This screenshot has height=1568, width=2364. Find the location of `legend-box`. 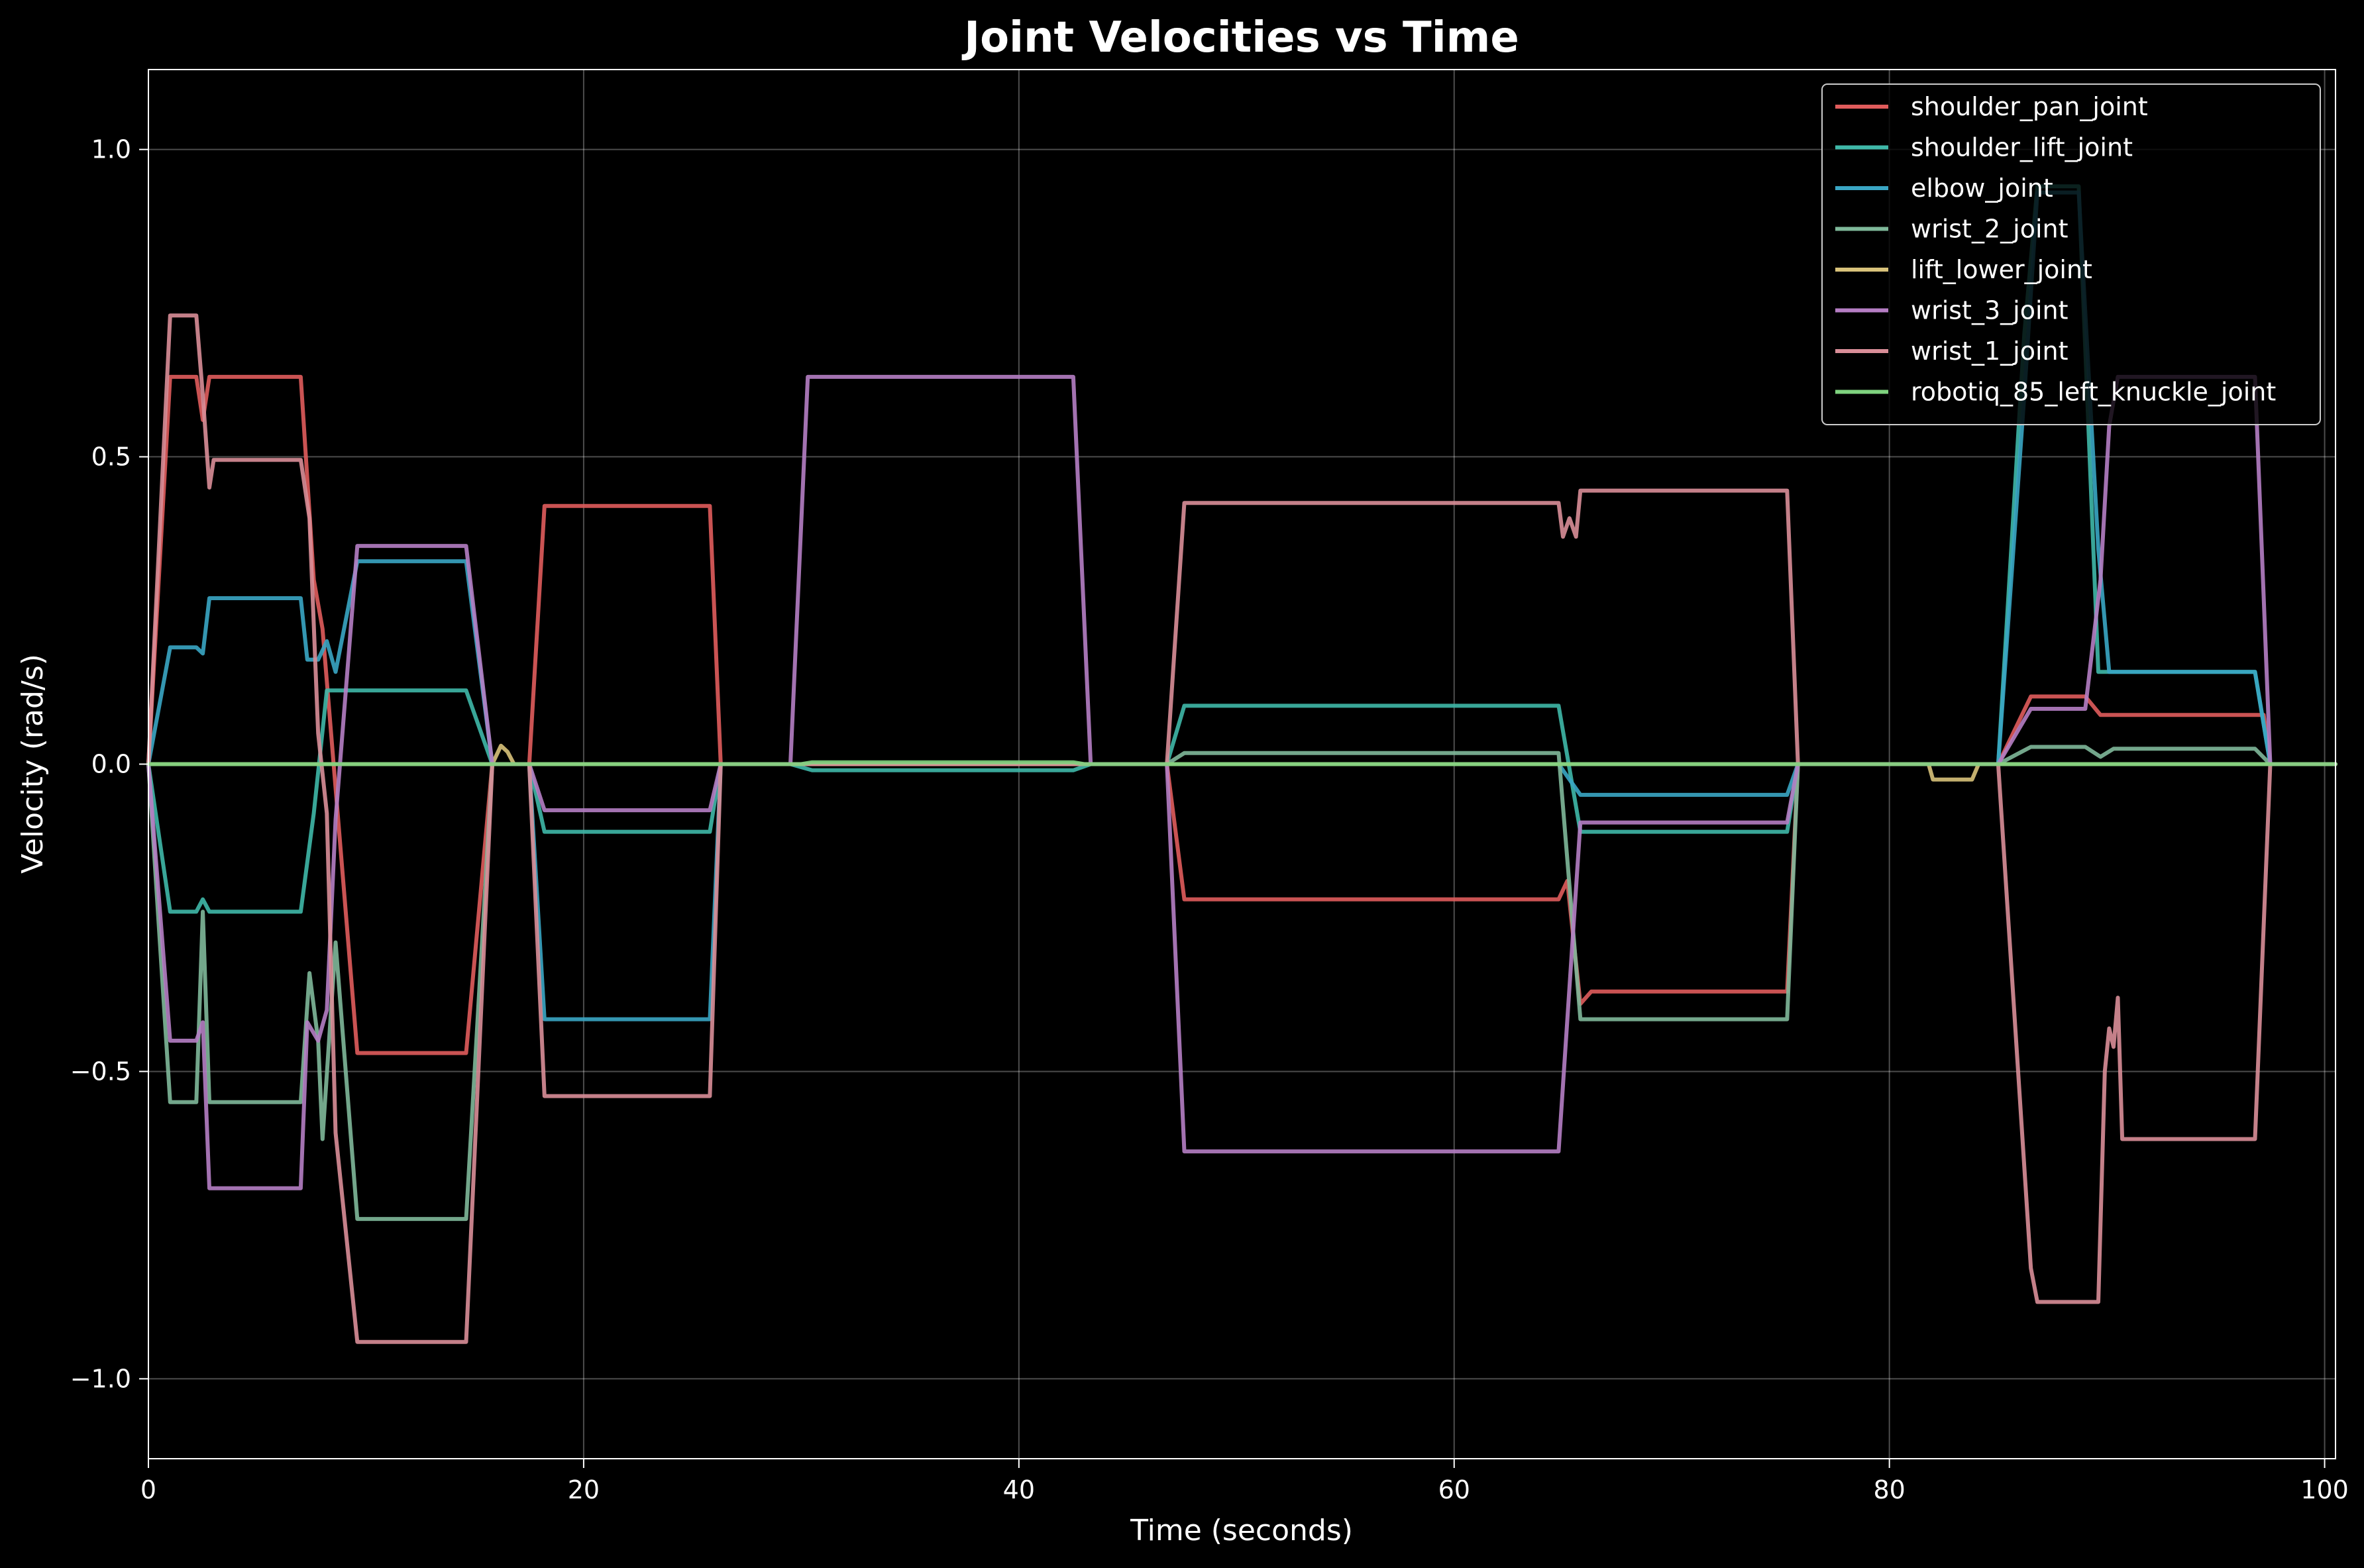

legend-box is located at coordinates (2071, 254).